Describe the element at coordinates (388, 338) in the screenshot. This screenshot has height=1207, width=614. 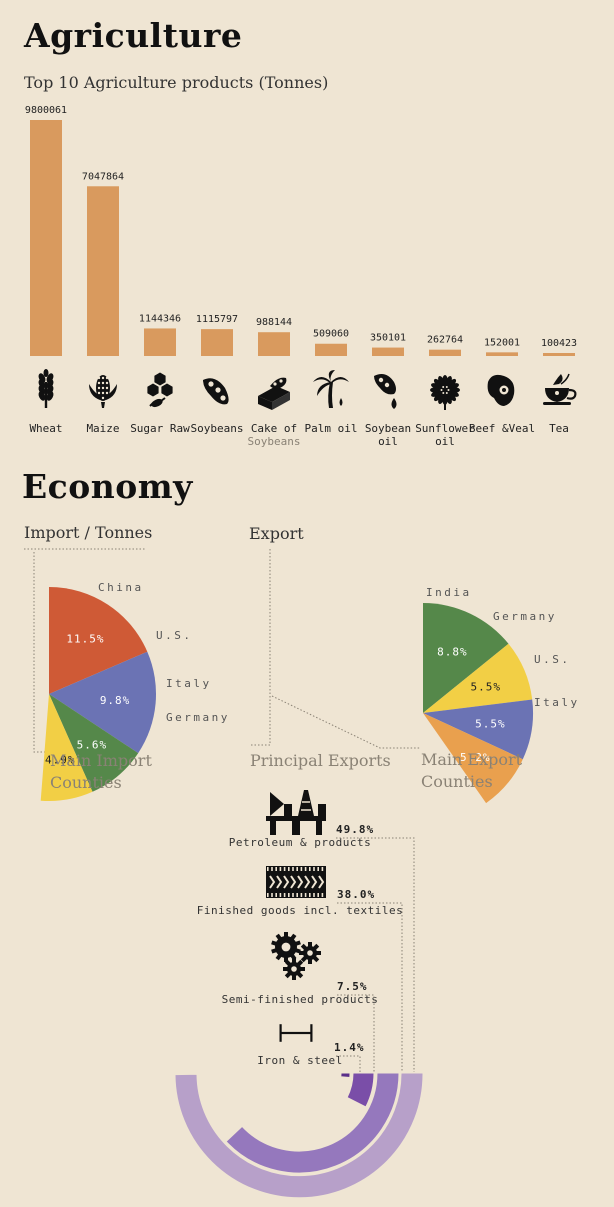
I see `bar-value-label: 350101` at that location.